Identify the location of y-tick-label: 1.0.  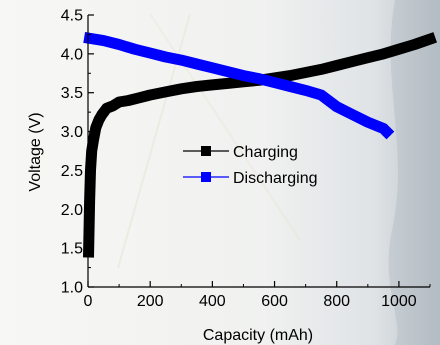
(72, 288).